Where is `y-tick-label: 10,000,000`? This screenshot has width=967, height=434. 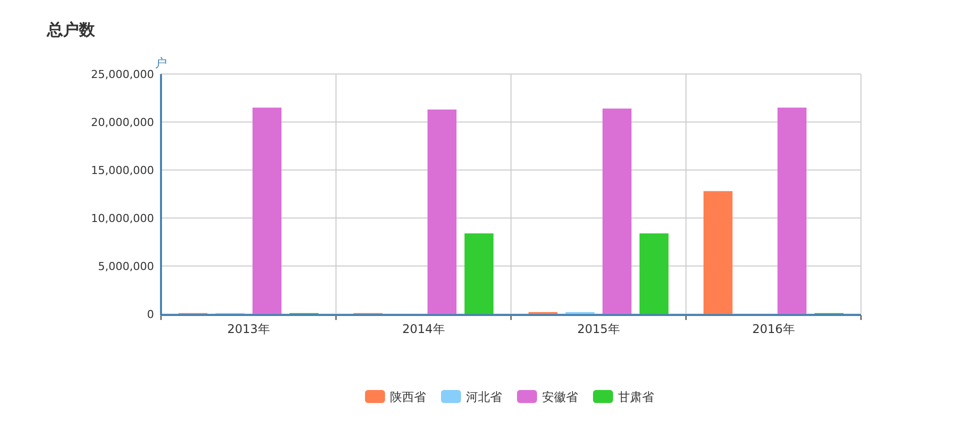
y-tick-label: 10,000,000 is located at coordinates (122, 218).